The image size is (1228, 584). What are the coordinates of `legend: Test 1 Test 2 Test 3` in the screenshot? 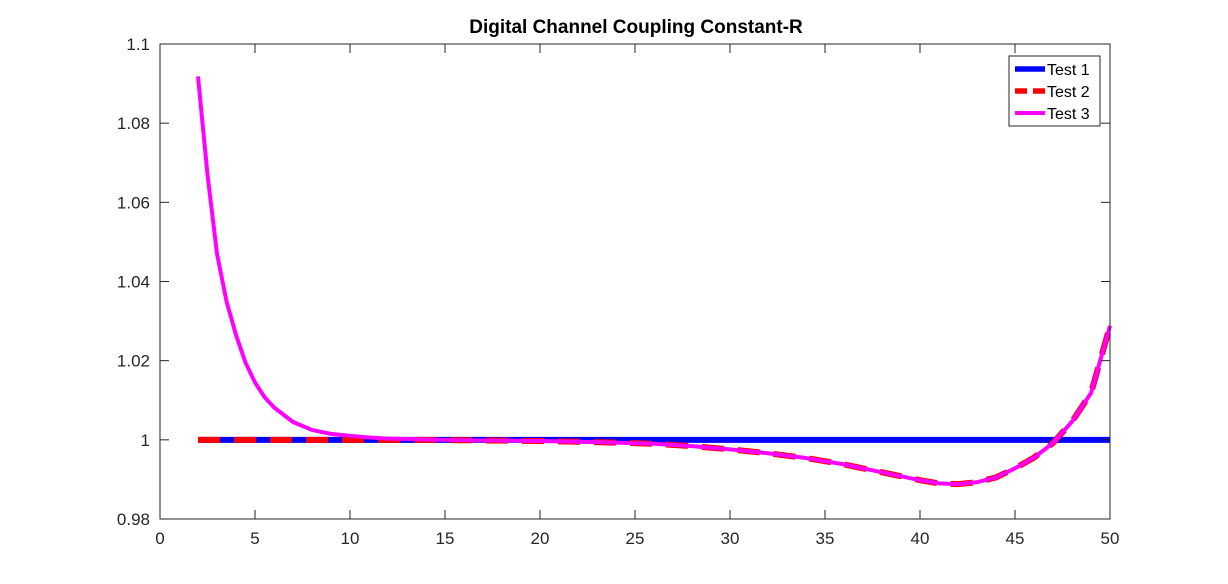 It's located at (1054, 91).